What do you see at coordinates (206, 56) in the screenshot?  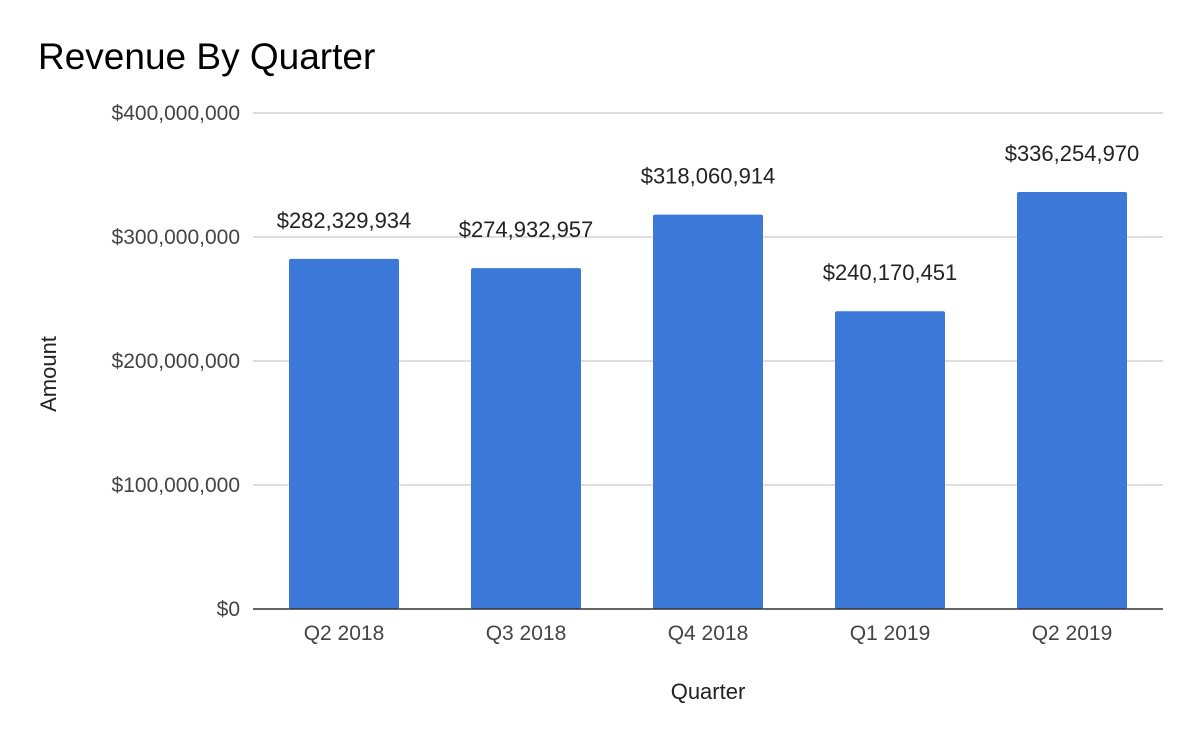 I see `chart-title: Revenue By Quarter` at bounding box center [206, 56].